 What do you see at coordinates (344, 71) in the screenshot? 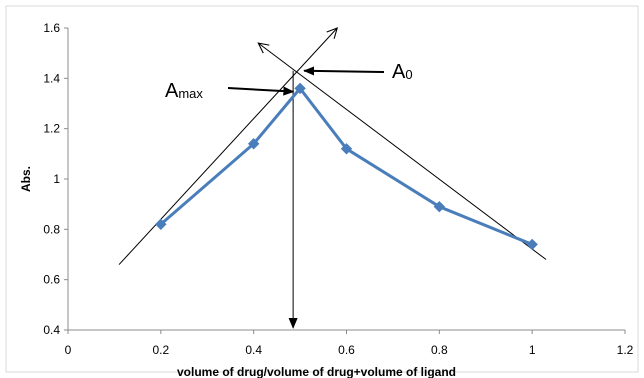
I see `annotation-a0-arrow` at bounding box center [344, 71].